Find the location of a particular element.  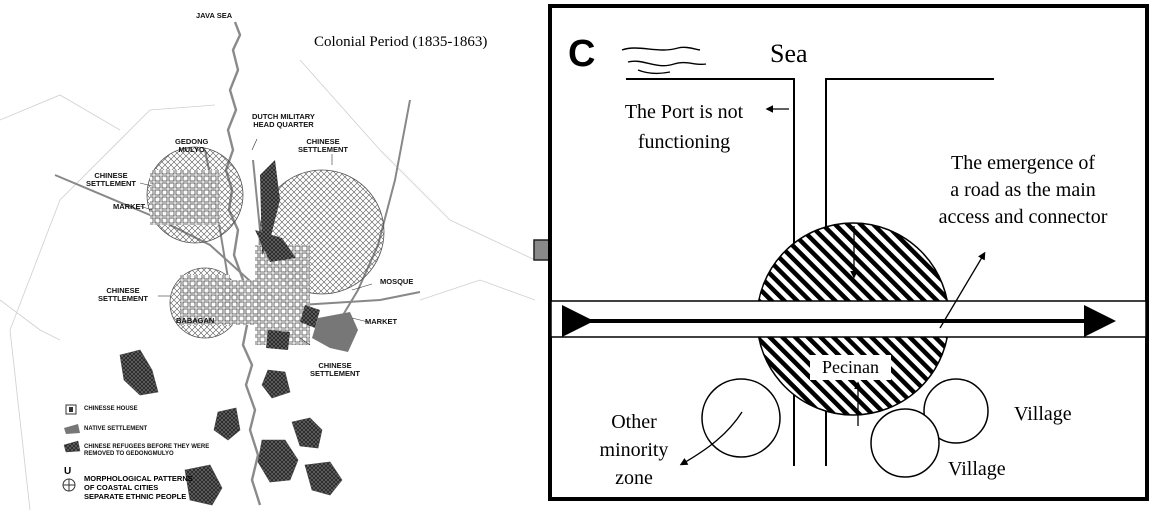

market-label-west: MARKET is located at coordinates (129, 206).